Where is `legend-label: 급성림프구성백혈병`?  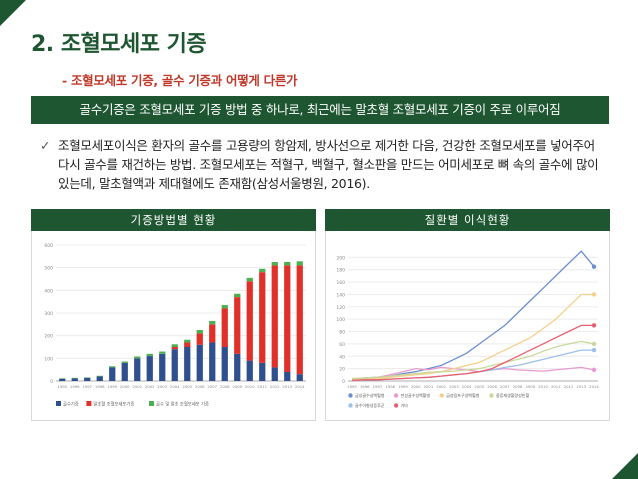 legend-label: 급성림프구성백혈병 is located at coordinates (462, 395).